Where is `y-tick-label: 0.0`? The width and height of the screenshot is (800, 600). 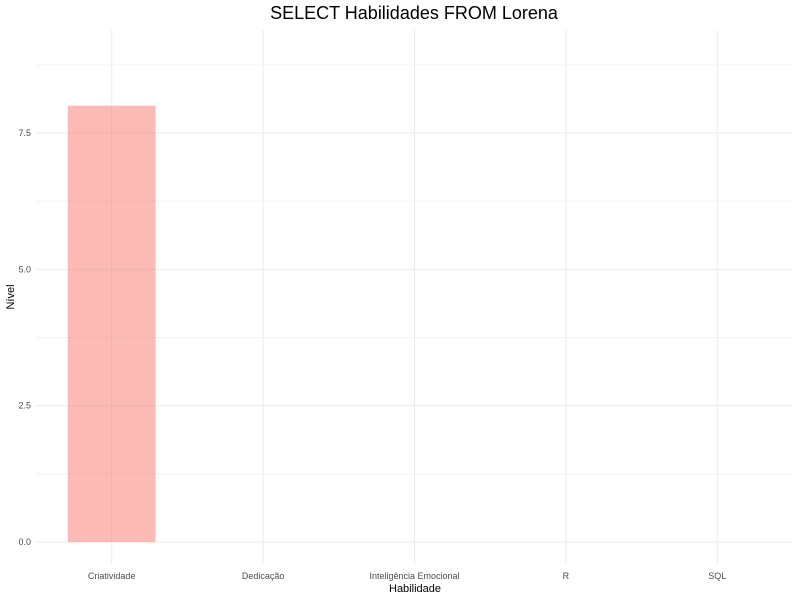 y-tick-label: 0.0 is located at coordinates (24, 542).